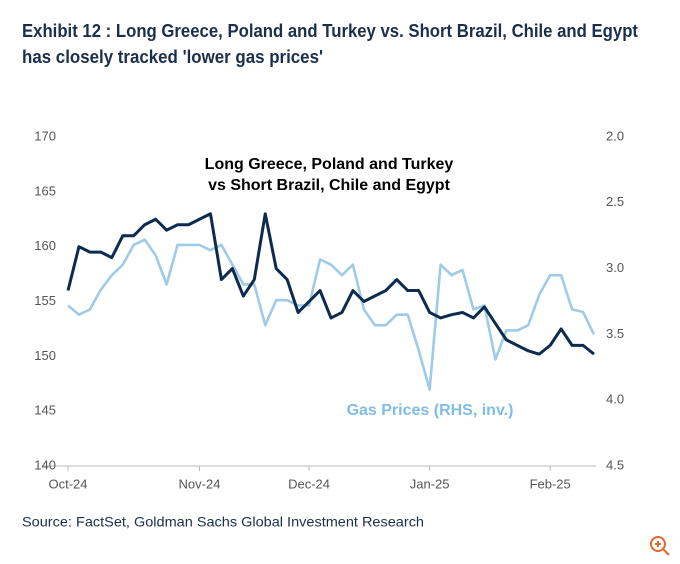 The image size is (680, 564). Describe the element at coordinates (615, 399) in the screenshot. I see `y2-tick-label: 4.0` at that location.